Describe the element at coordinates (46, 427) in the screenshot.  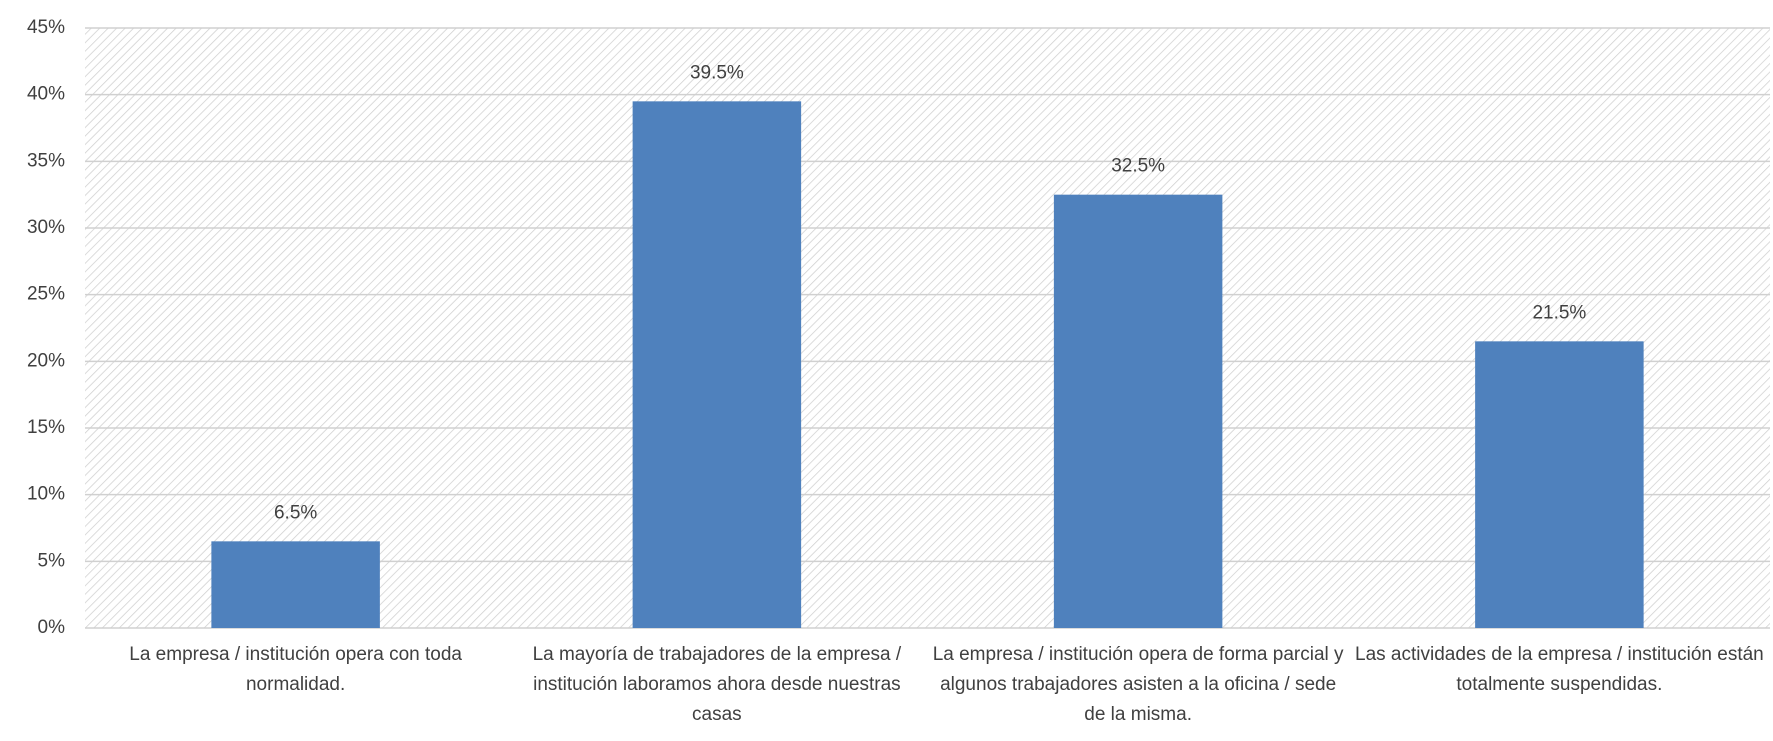
I see `y-tick-label: 15%` at that location.